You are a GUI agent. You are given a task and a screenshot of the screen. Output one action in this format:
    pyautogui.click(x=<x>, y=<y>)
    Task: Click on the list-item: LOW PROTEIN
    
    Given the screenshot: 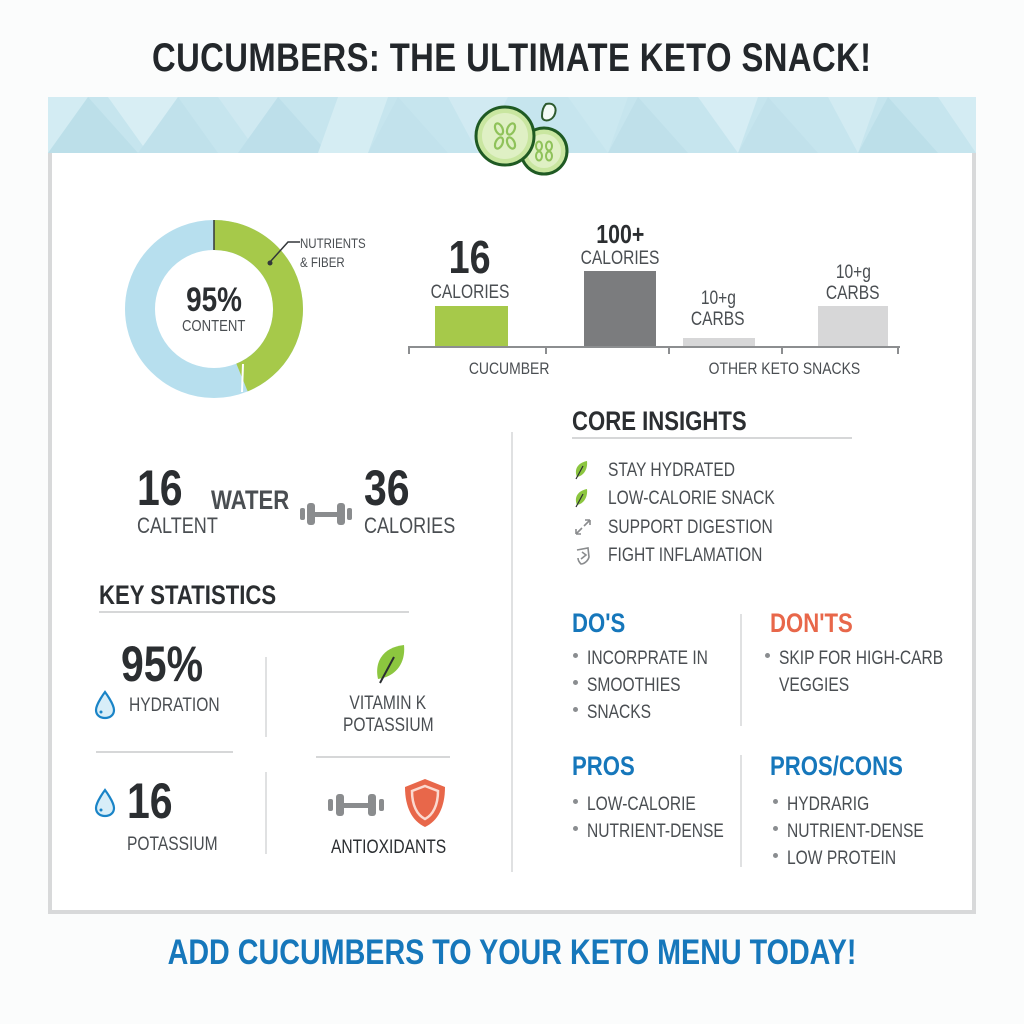 What is the action you would take?
    pyautogui.click(x=862, y=858)
    